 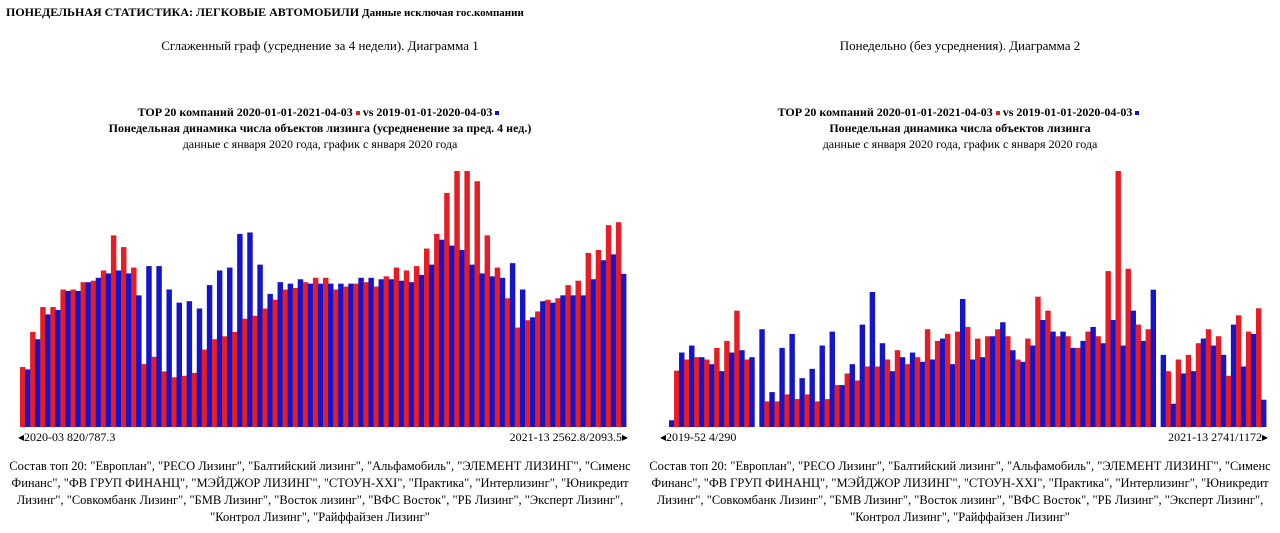 I want to click on right-arrow-icon: ▸, so click(x=1264, y=437).